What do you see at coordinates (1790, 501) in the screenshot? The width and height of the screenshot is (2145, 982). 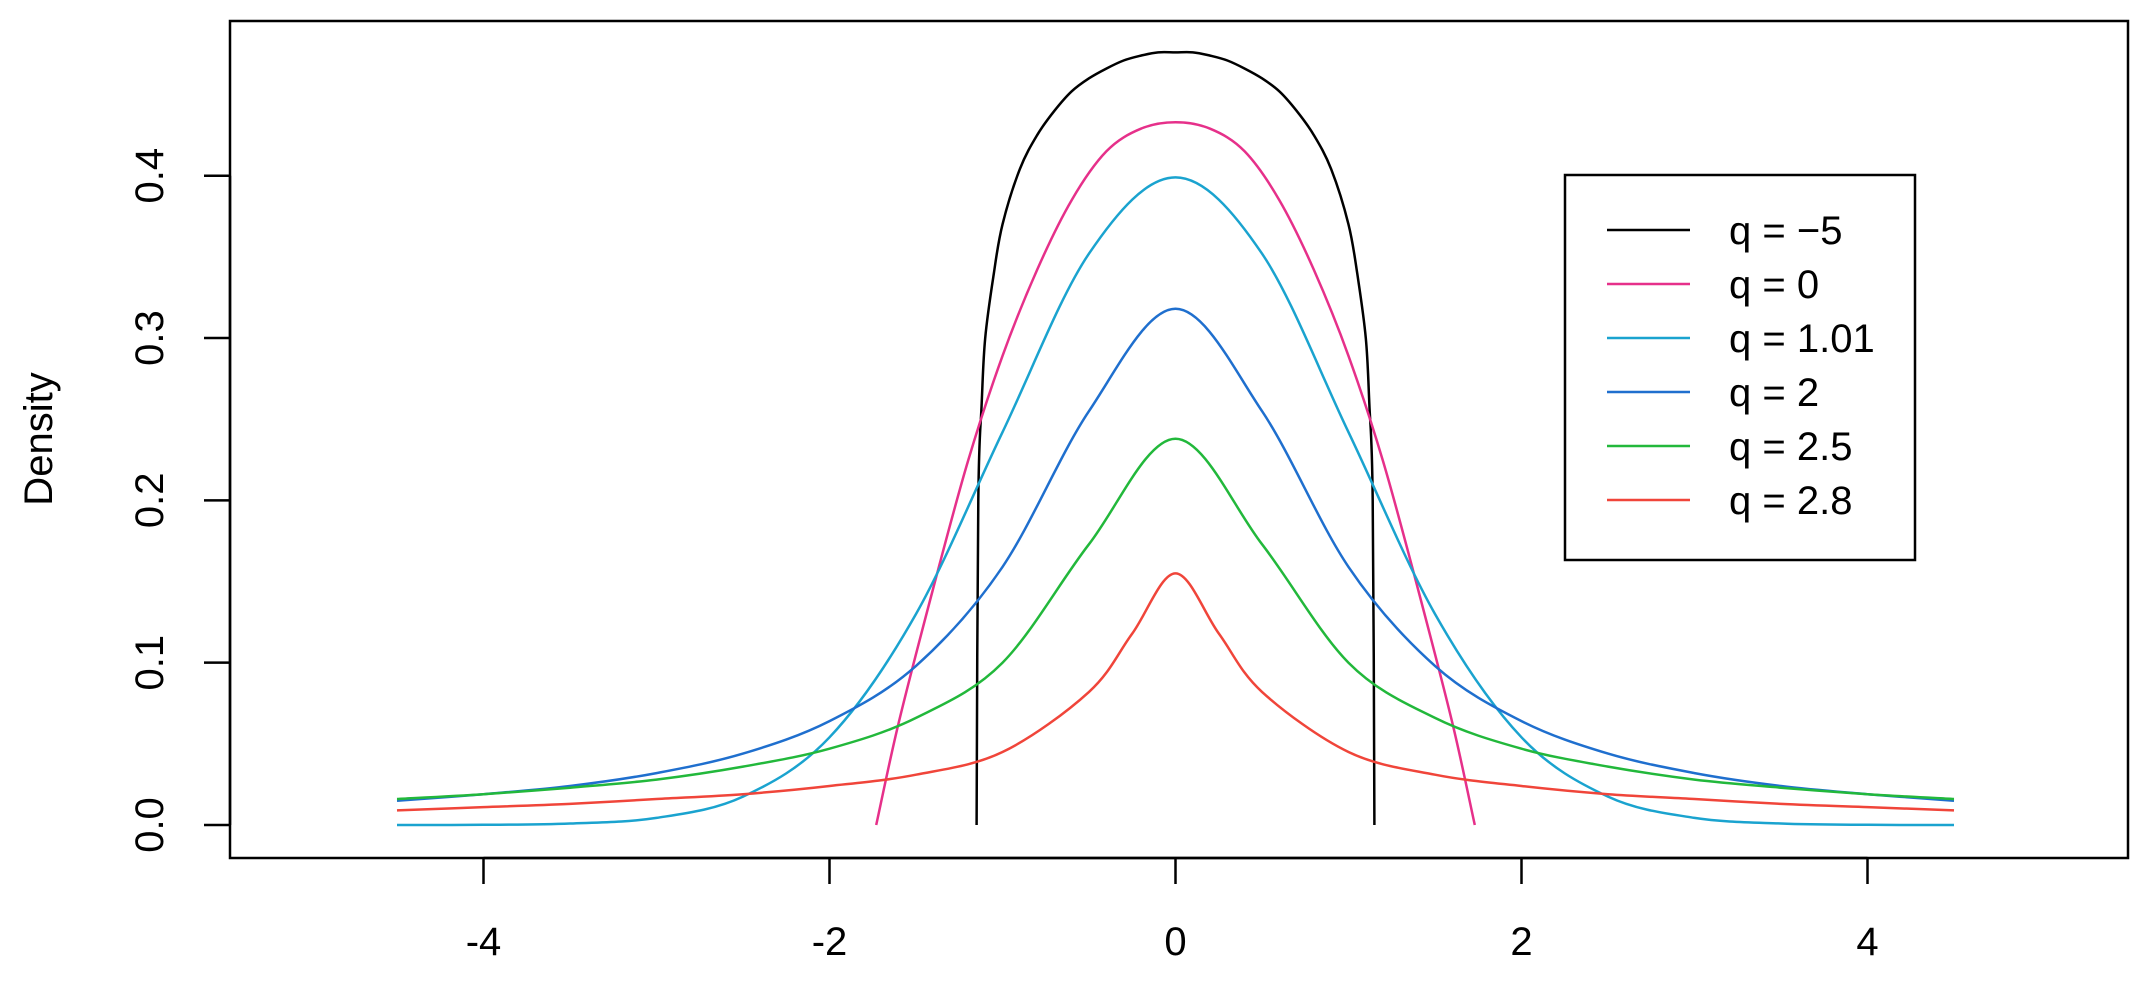 I see `legend-label: q = 2.8` at bounding box center [1790, 501].